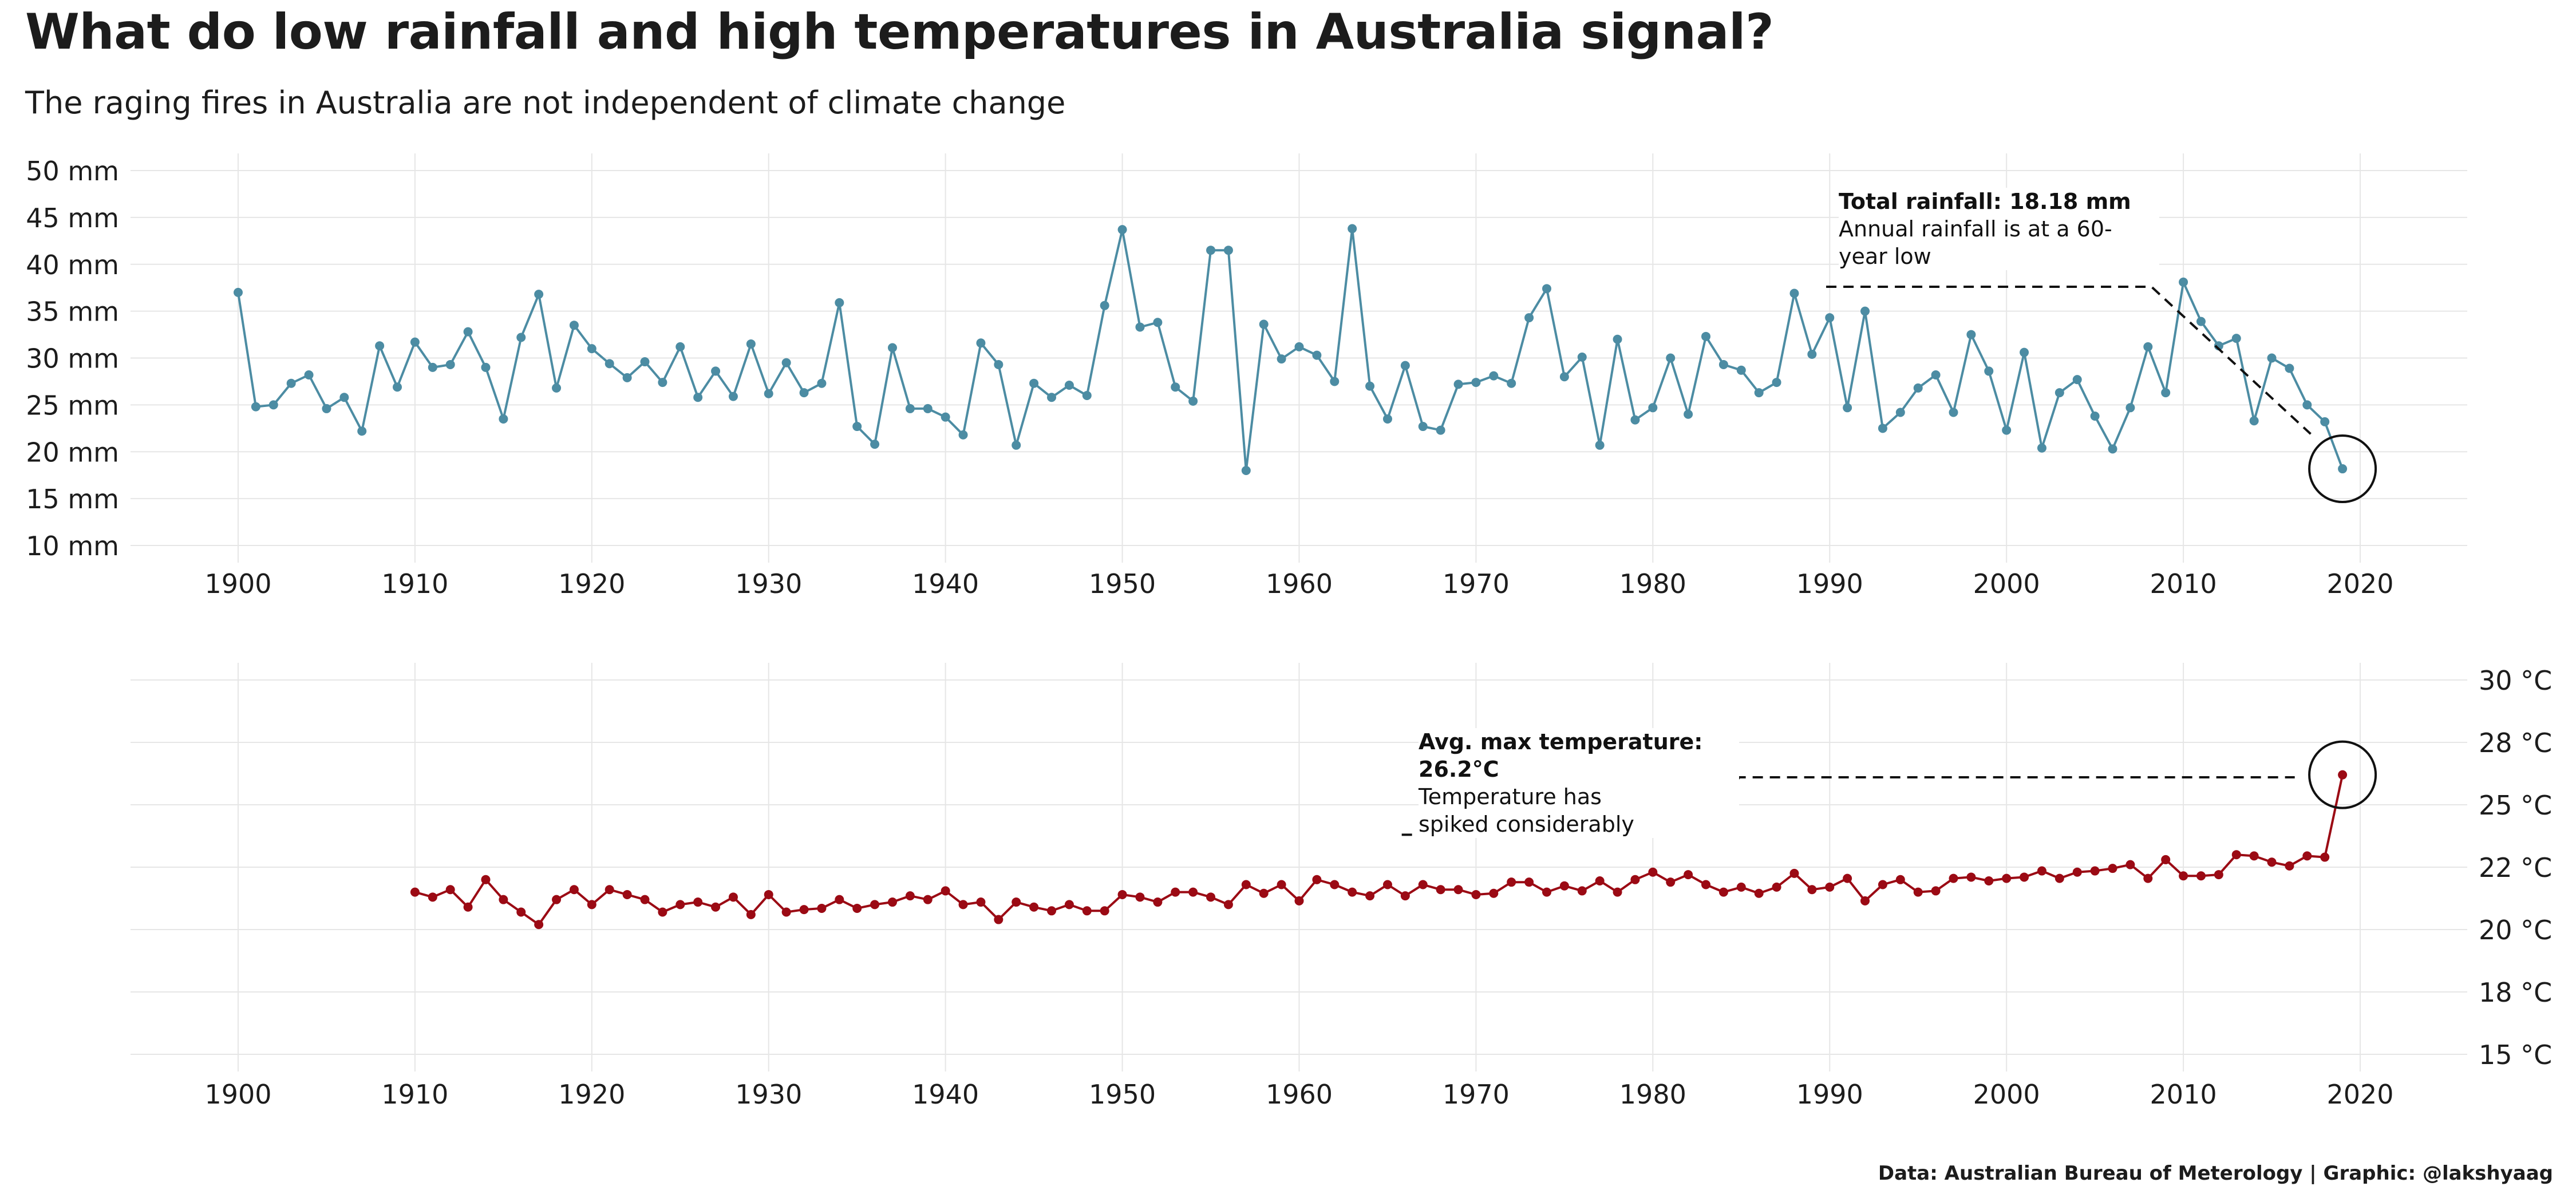 The height and width of the screenshot is (1202, 2576). I want to click on rainfall-ytick-label: 20 mm, so click(72, 453).